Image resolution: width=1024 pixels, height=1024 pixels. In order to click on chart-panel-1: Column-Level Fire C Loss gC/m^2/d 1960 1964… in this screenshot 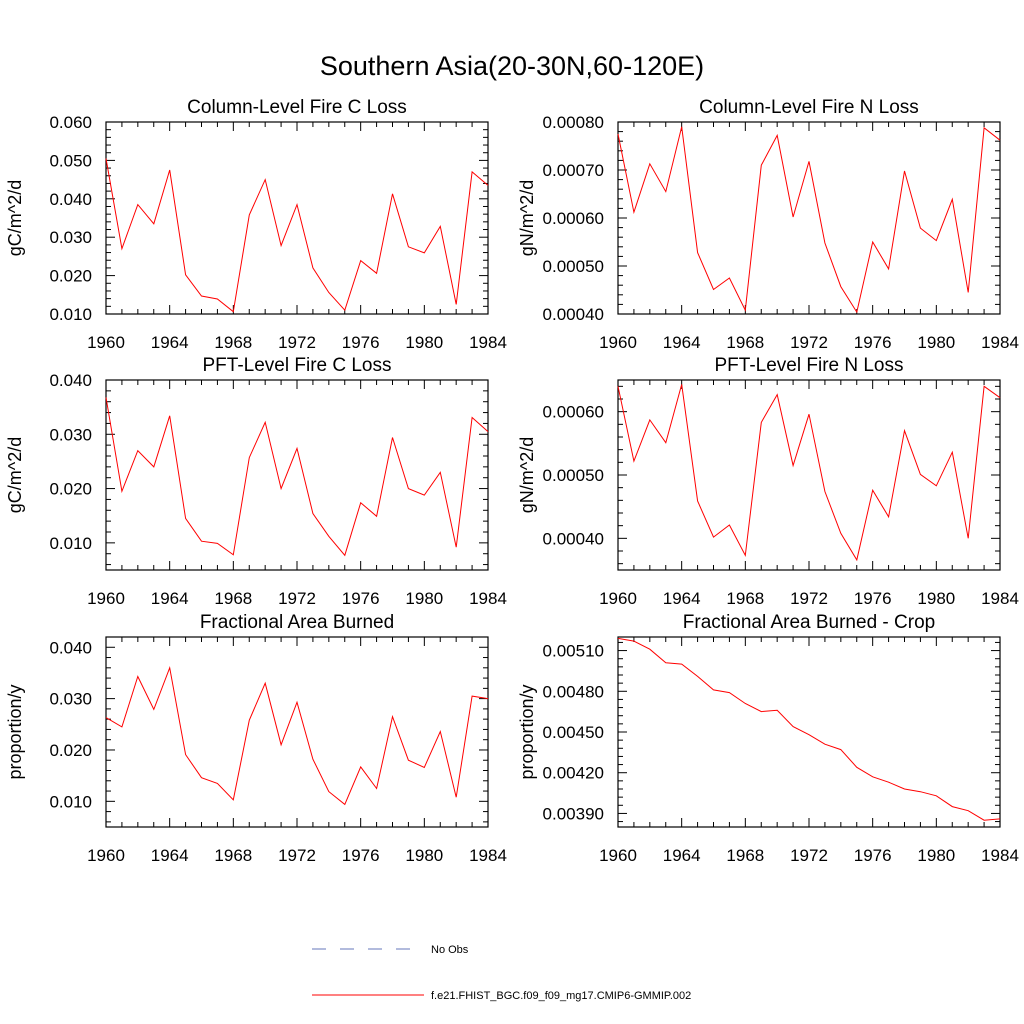, I will do `click(256, 224)`.